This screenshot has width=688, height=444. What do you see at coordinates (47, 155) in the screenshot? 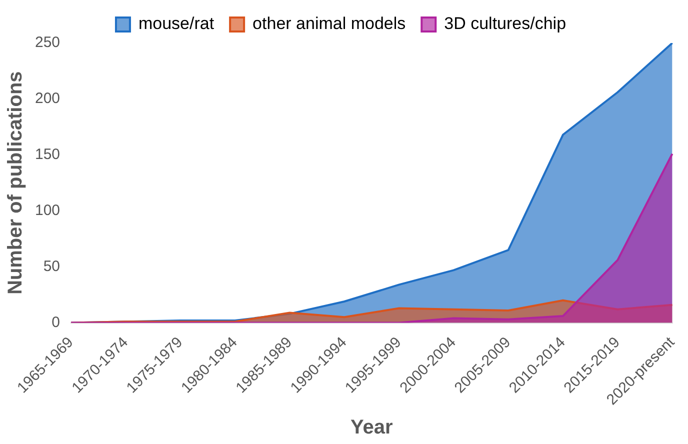
I see `y-tick-label: 150` at bounding box center [47, 155].